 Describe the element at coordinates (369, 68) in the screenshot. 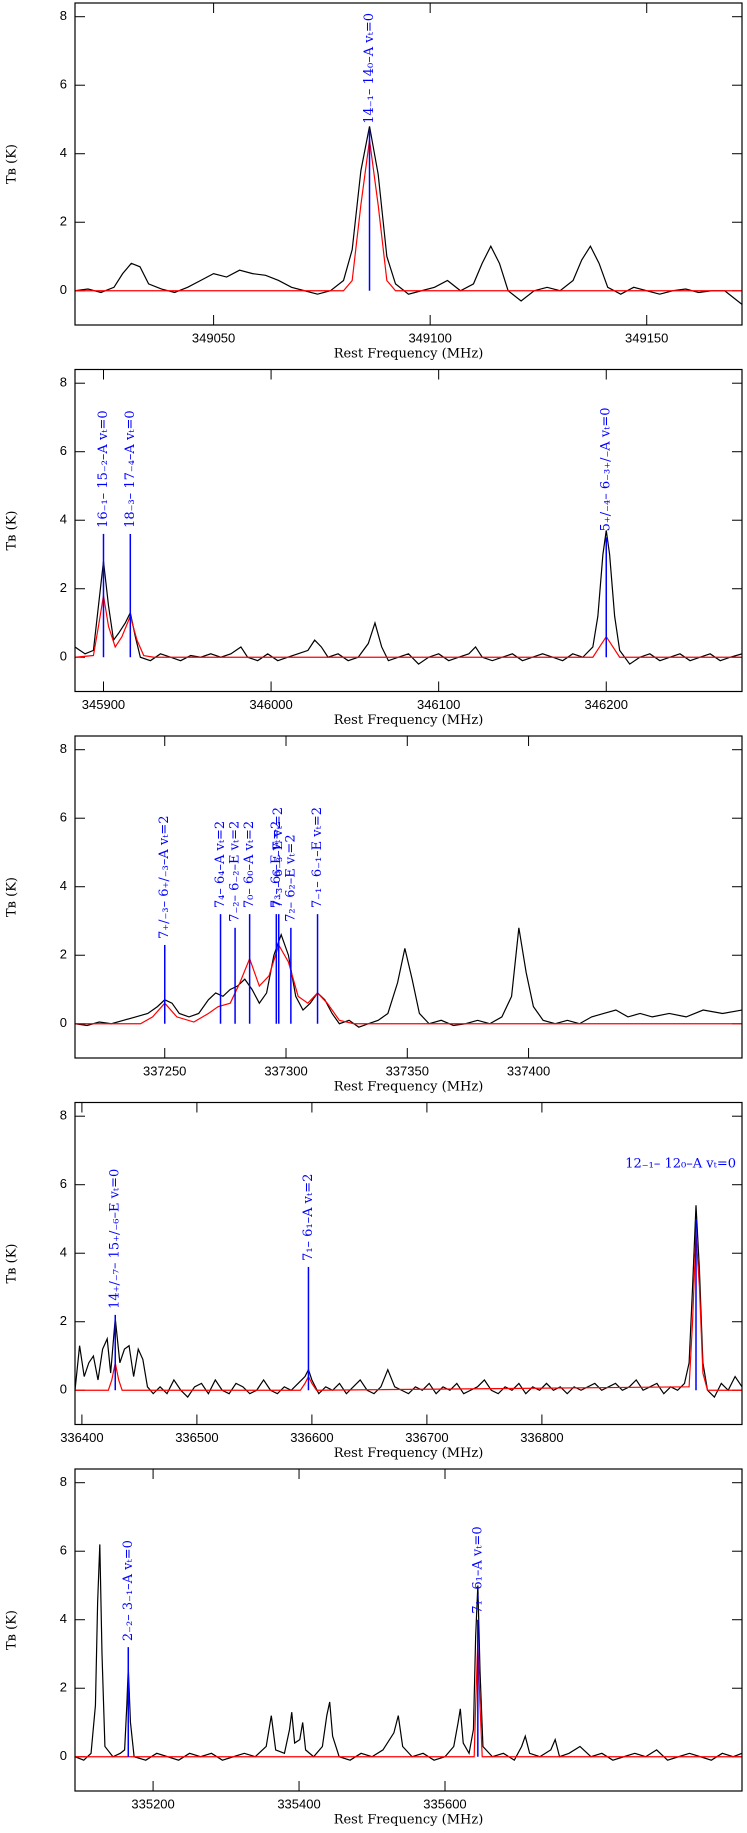

I see `line-label: 14₋₁– 14₀–A vₜ=0` at that location.